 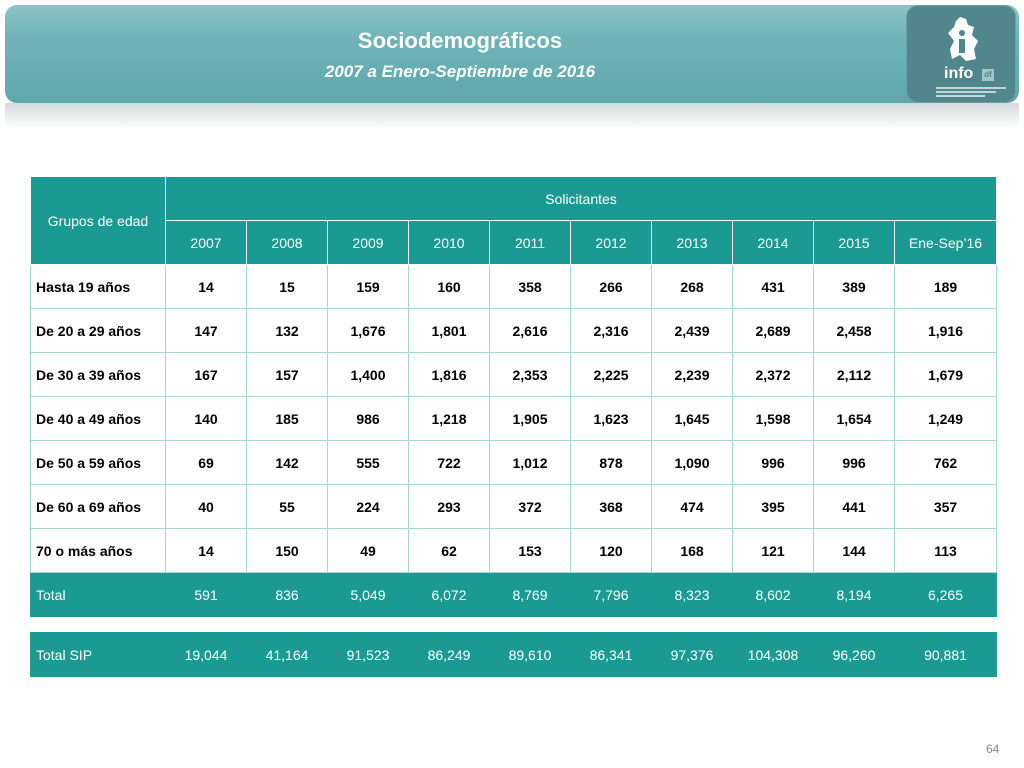 I want to click on table-cell: 372, so click(x=530, y=506).